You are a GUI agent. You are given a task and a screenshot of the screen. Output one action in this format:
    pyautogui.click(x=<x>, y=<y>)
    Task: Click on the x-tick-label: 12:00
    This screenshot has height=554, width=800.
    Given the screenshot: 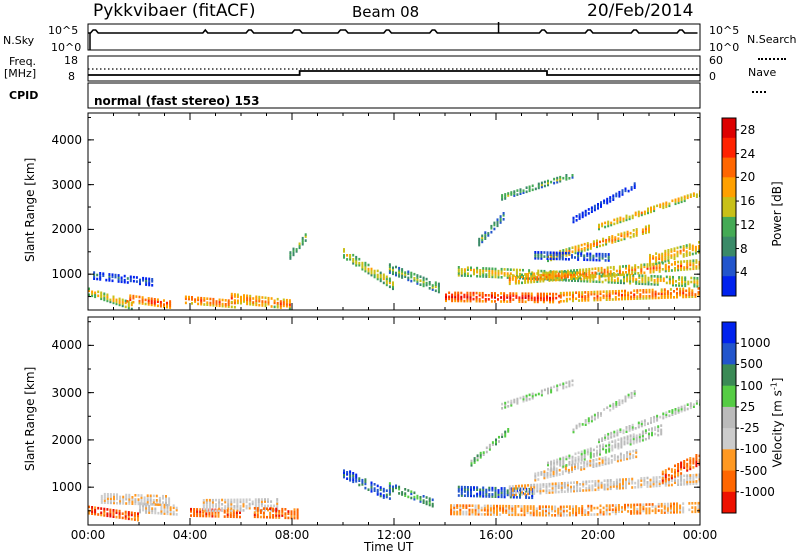 What is the action you would take?
    pyautogui.click(x=394, y=535)
    